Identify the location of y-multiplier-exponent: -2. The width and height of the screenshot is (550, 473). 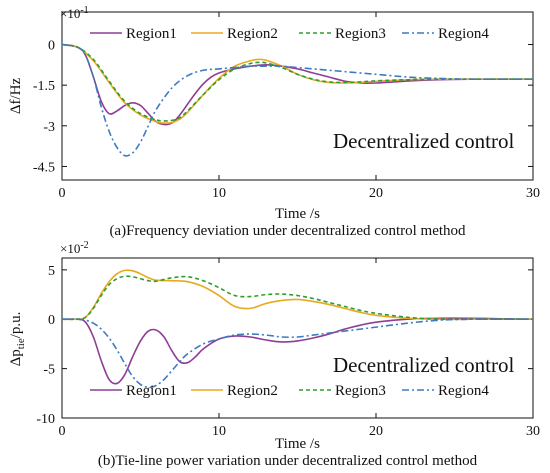
(84, 245).